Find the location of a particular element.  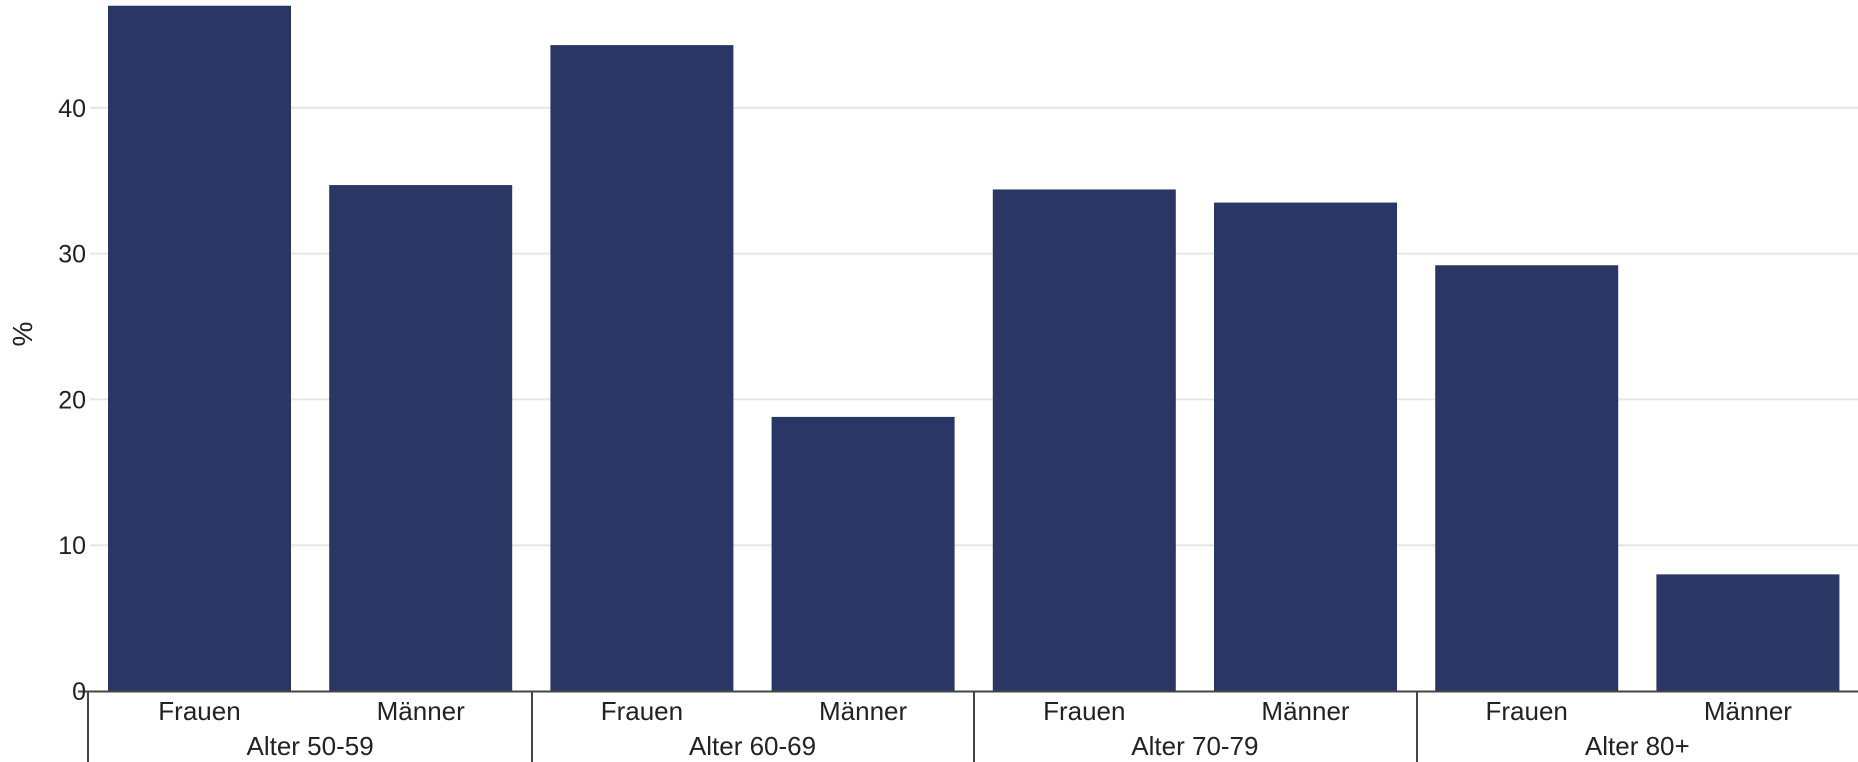

axes is located at coordinates (968, 726).